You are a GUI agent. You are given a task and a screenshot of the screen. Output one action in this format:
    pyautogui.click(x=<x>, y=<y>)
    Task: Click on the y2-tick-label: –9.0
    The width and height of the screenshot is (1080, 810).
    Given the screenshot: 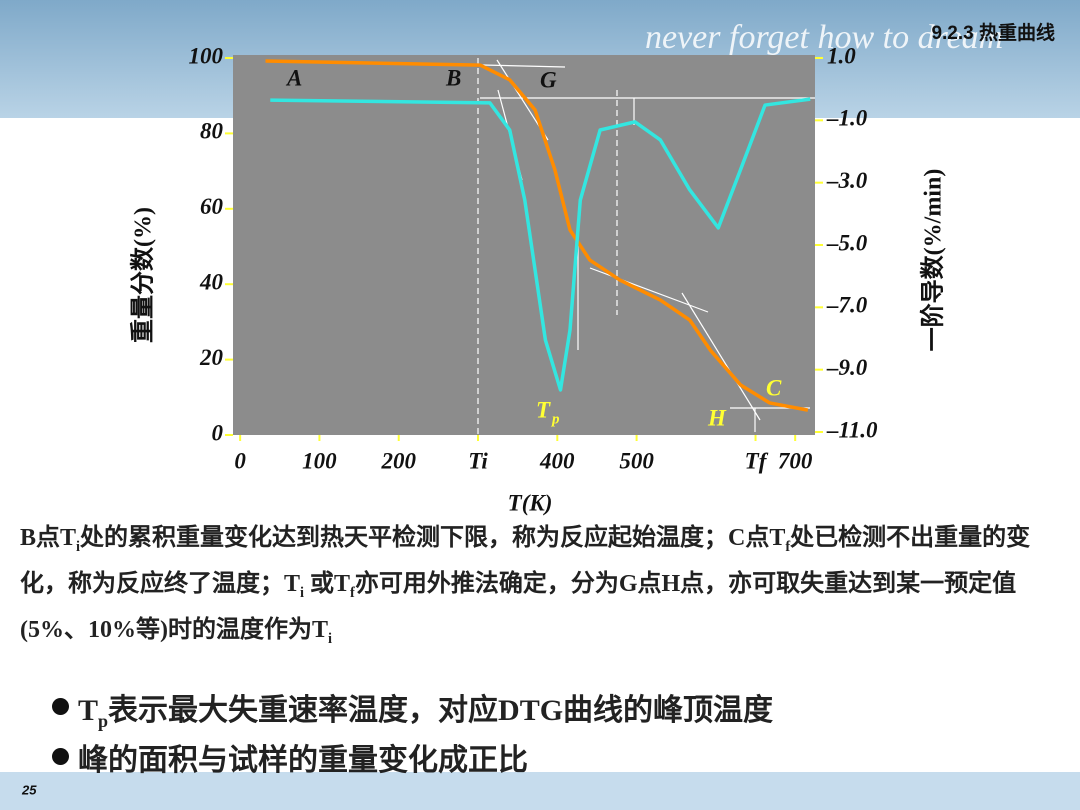 What is the action you would take?
    pyautogui.click(x=847, y=367)
    